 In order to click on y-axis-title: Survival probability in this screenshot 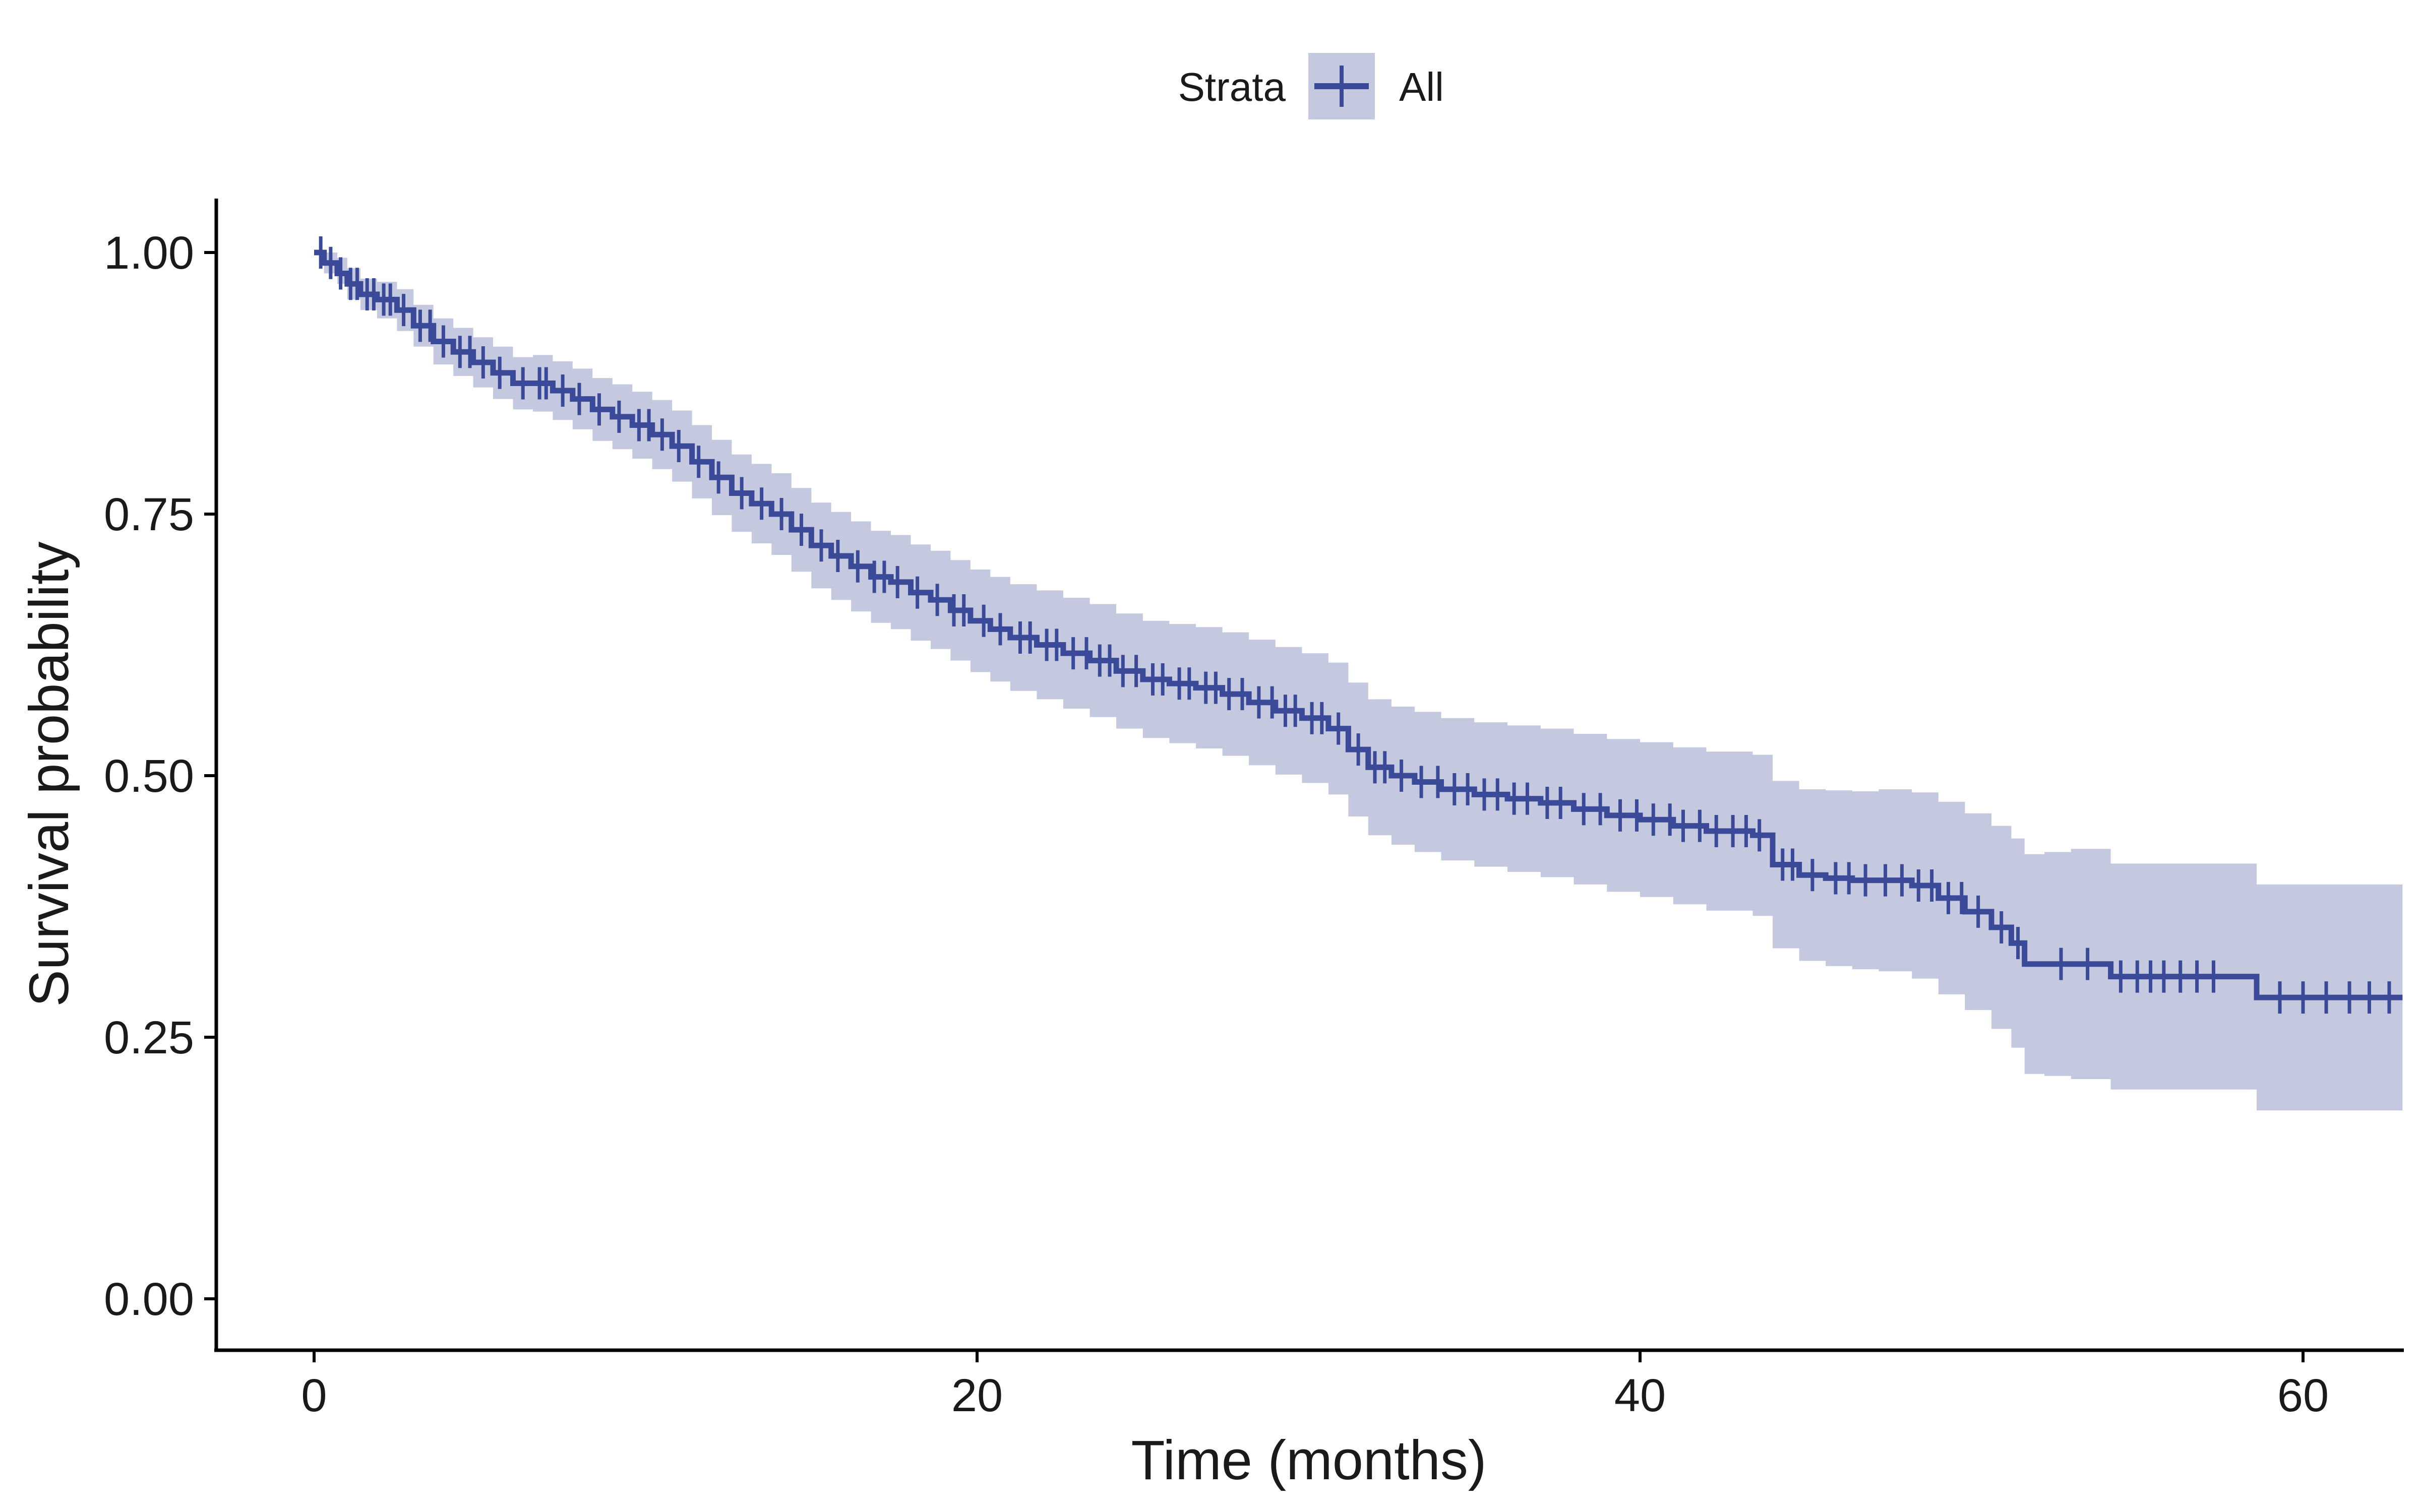, I will do `click(49, 773)`.